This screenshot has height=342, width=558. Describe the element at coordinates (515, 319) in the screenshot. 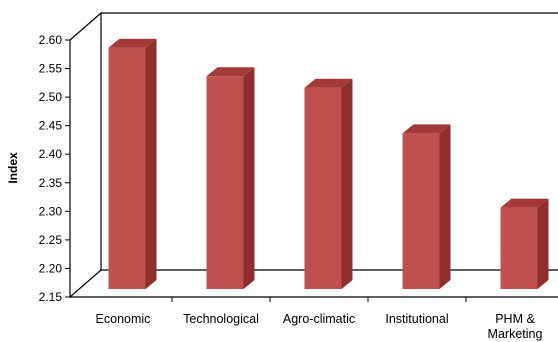

I see `x-tick-label-line: PHM &` at that location.